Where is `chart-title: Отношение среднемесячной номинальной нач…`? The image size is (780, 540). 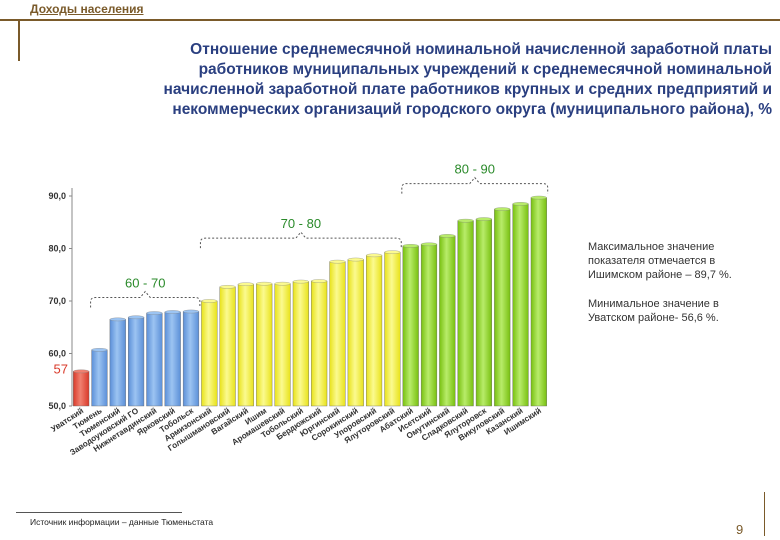
chart-title: Отношение среднемесячной номинальной нач… is located at coordinates (468, 79).